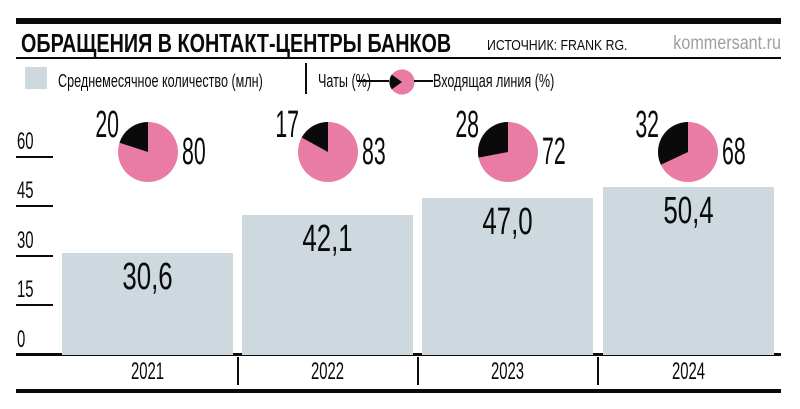  Describe the element at coordinates (508, 371) in the screenshot. I see `x-axis-category-label: 2023` at that location.